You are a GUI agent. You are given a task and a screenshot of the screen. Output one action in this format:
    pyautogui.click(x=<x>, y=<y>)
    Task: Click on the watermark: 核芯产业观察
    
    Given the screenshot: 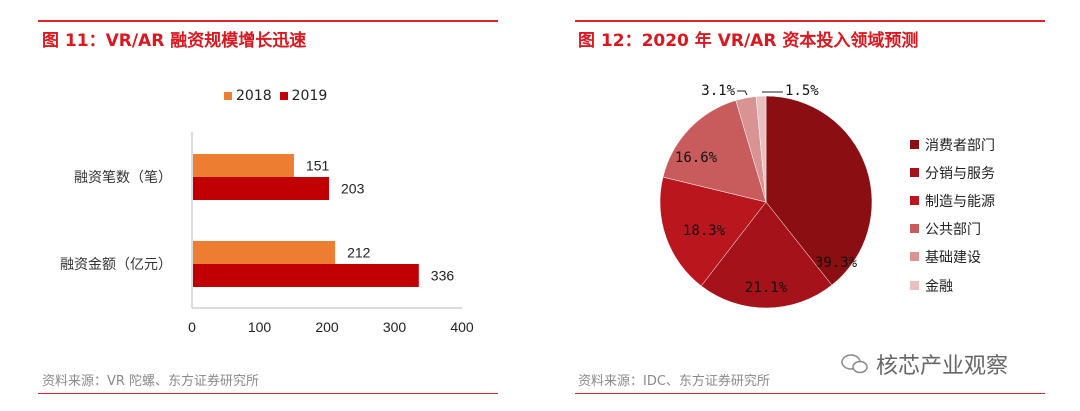 What is the action you would take?
    pyautogui.click(x=924, y=364)
    